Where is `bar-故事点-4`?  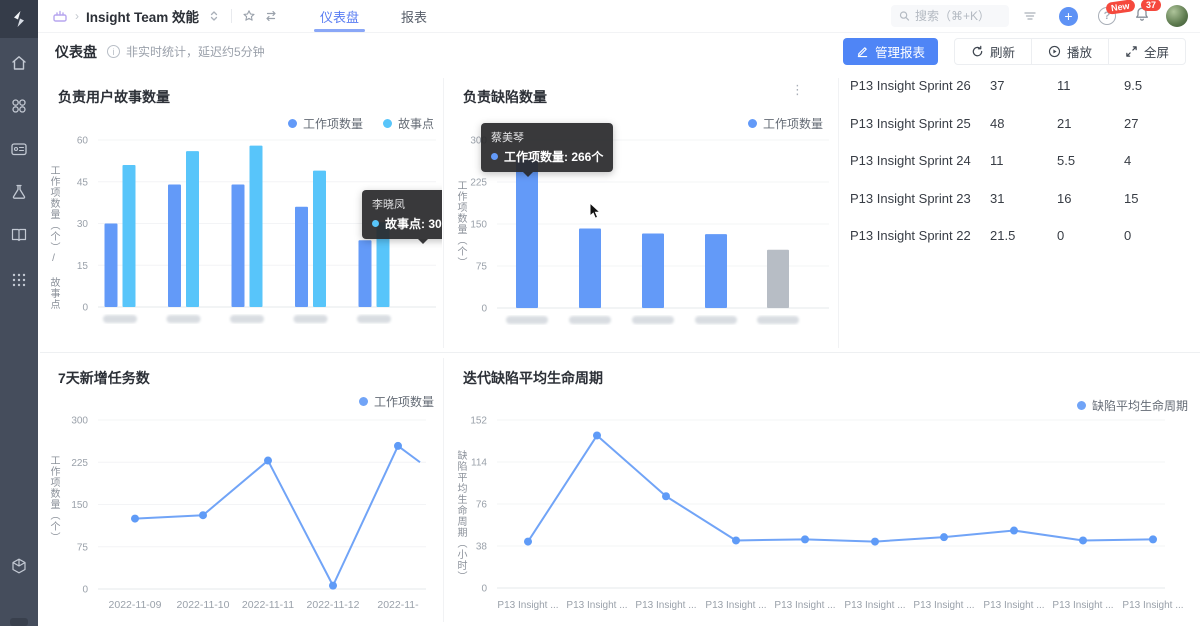 bar-故事点-4 is located at coordinates (383, 264).